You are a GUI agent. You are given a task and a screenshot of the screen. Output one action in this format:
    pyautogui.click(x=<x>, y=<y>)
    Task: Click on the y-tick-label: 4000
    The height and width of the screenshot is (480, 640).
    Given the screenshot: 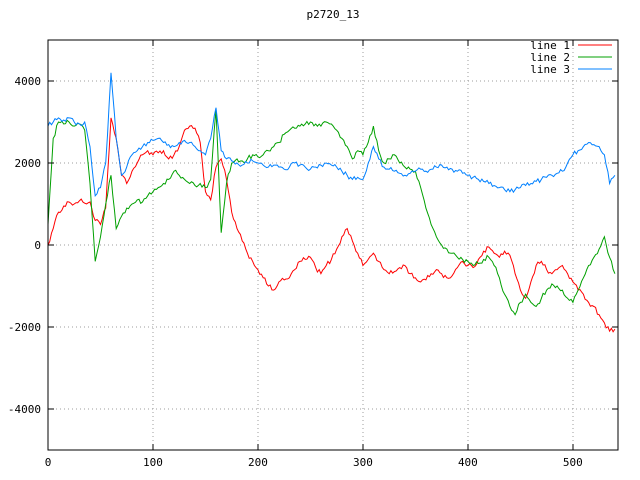 What is the action you would take?
    pyautogui.click(x=28, y=81)
    